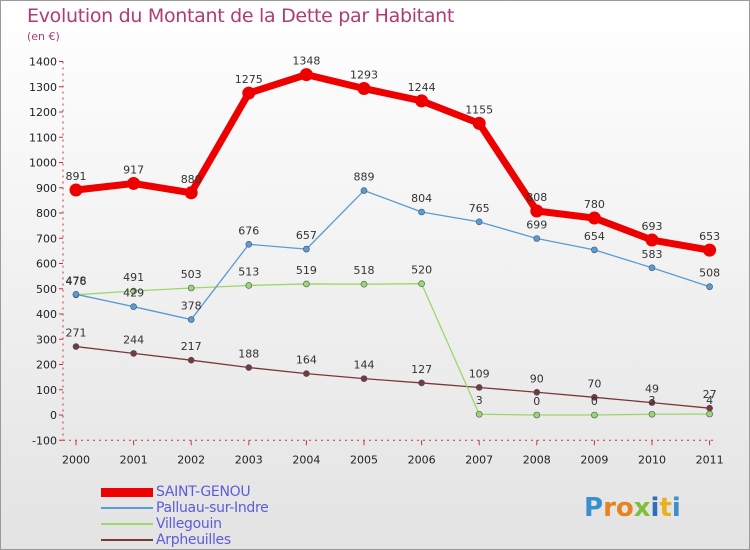 The width and height of the screenshot is (750, 550). Describe the element at coordinates (537, 378) in the screenshot. I see `data-label: 90` at that location.